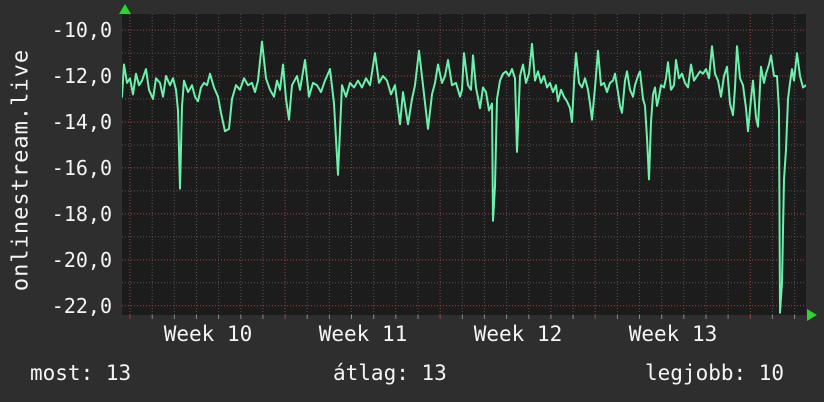  I want to click on y-tick-label: -20,0, so click(81, 260).